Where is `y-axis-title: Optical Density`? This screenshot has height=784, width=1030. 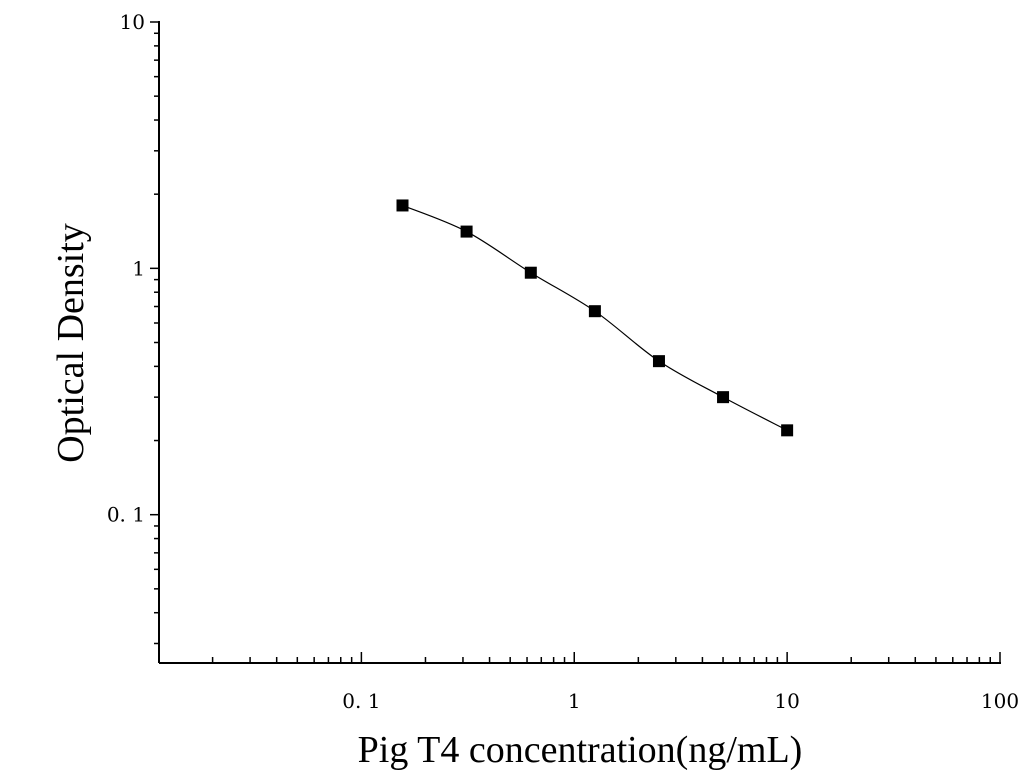
y-axis-title: Optical Density is located at coordinates (71, 343).